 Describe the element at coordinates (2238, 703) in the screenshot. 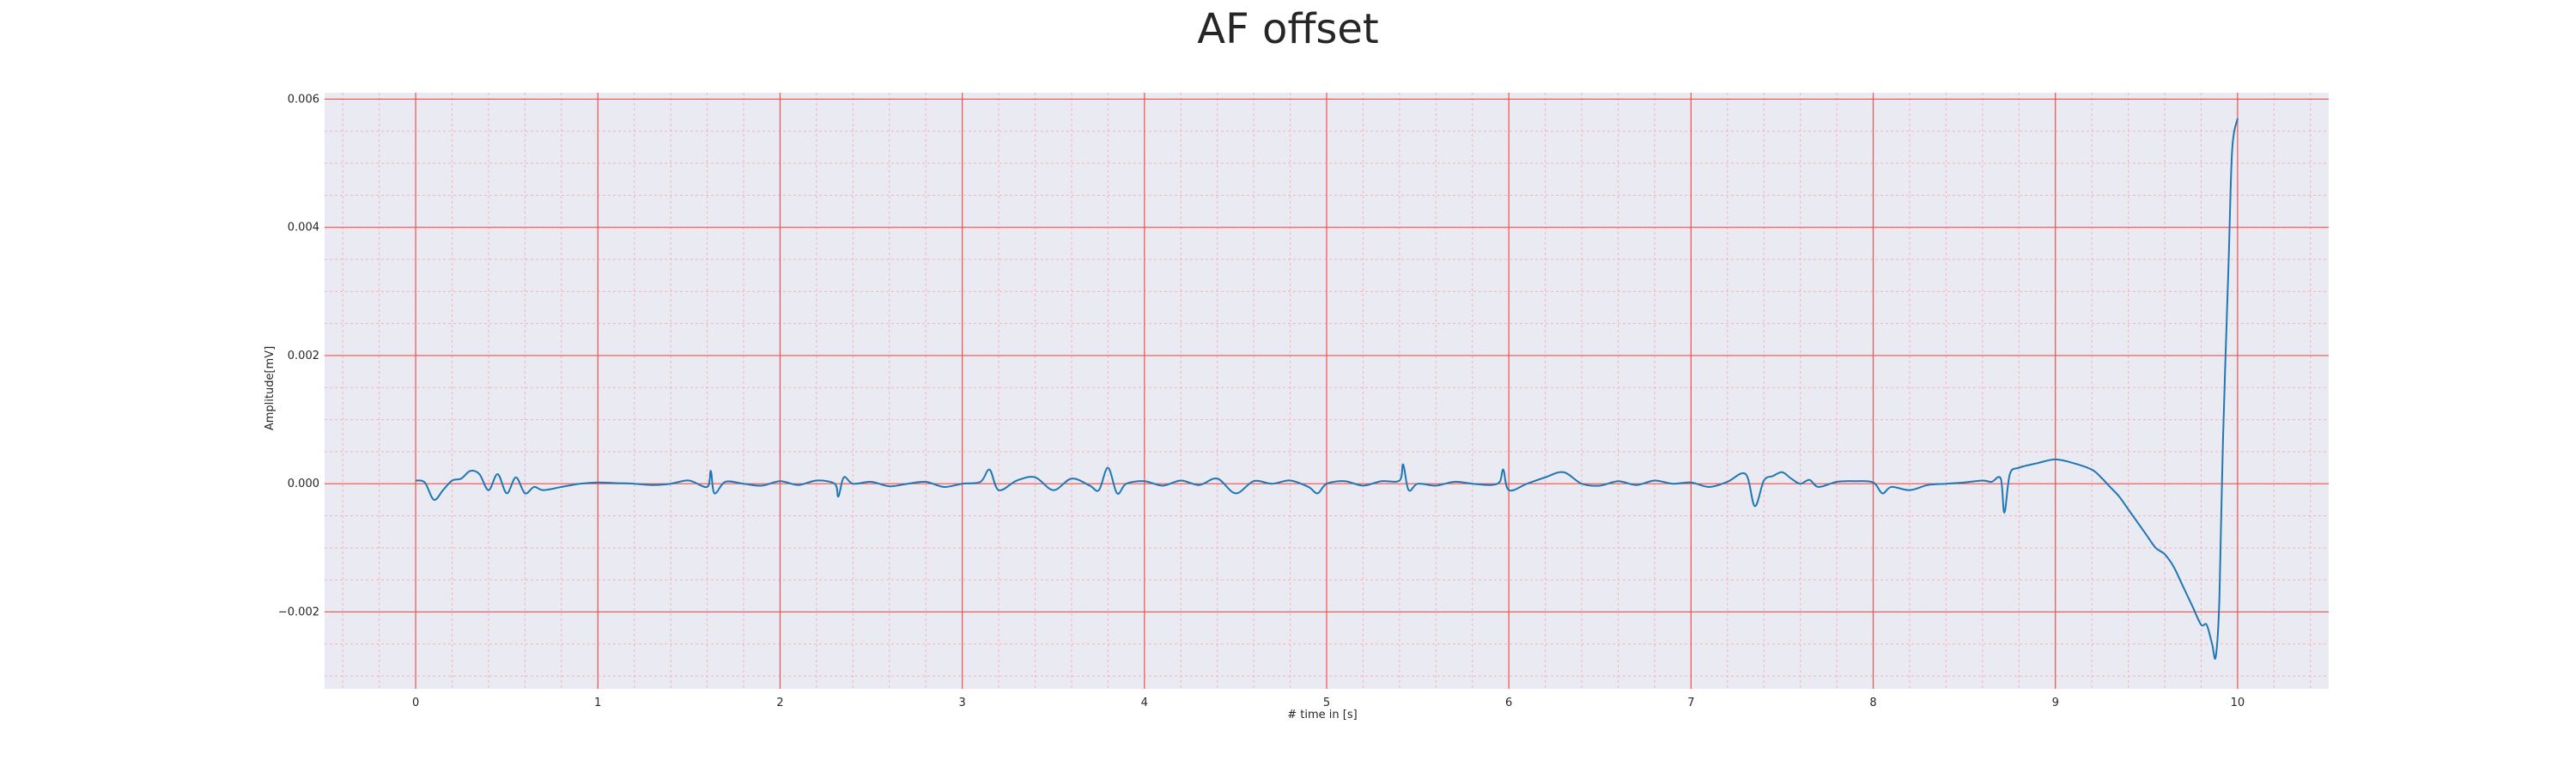

I see `x-tick-label: 10` at that location.